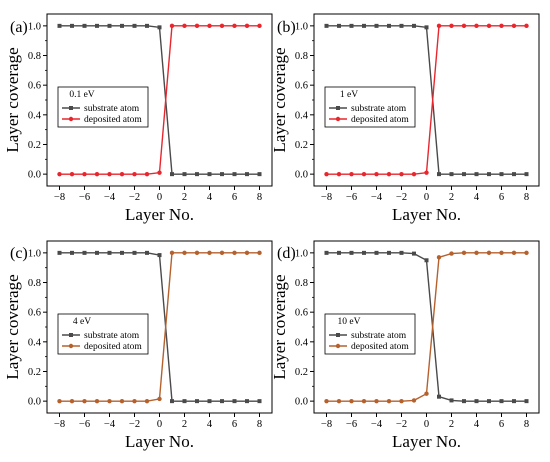 This screenshot has width=550, height=462. What do you see at coordinates (259, 424) in the screenshot?
I see `x-tick-label: 8` at bounding box center [259, 424].